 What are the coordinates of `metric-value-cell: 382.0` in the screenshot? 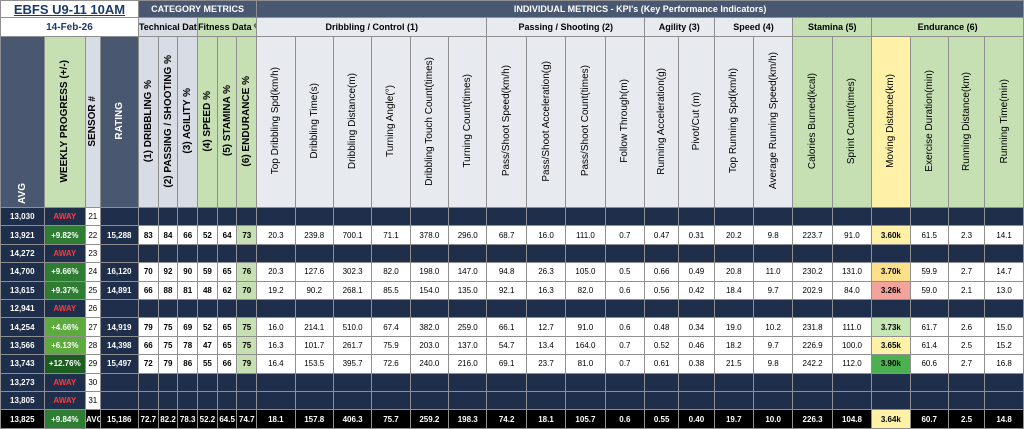 It's located at (429, 327).